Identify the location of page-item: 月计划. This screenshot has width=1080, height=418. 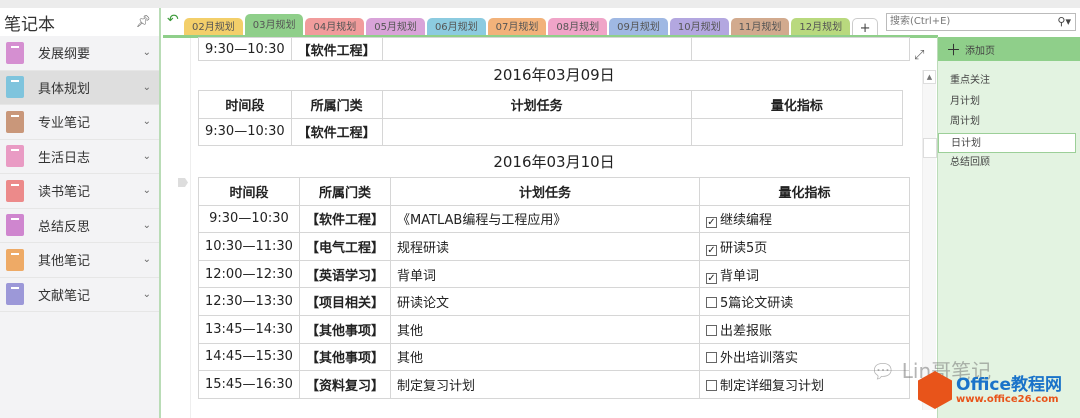
(965, 101).